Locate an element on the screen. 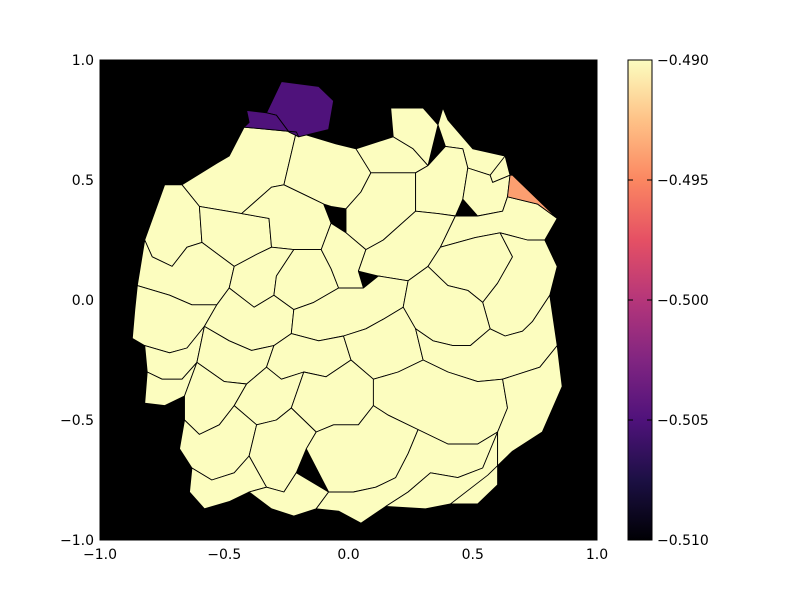  y-tick-label: 0.0 is located at coordinates (83, 301).